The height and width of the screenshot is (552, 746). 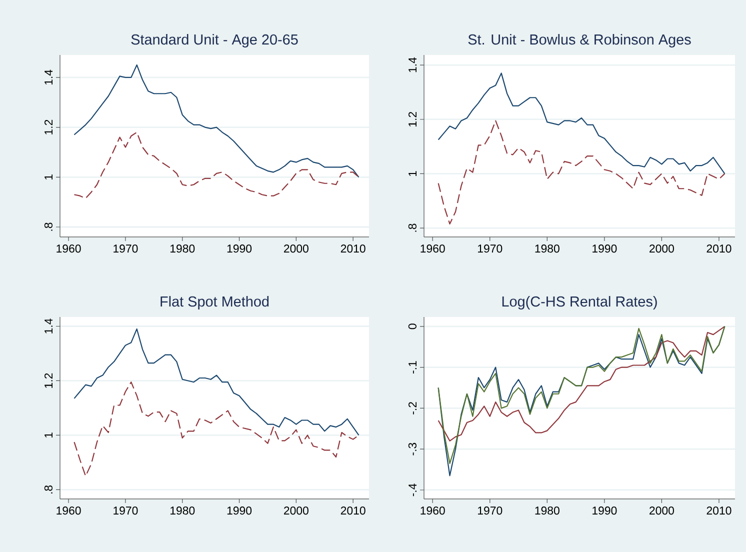 I want to click on y-tick-label: -.1, so click(x=412, y=367).